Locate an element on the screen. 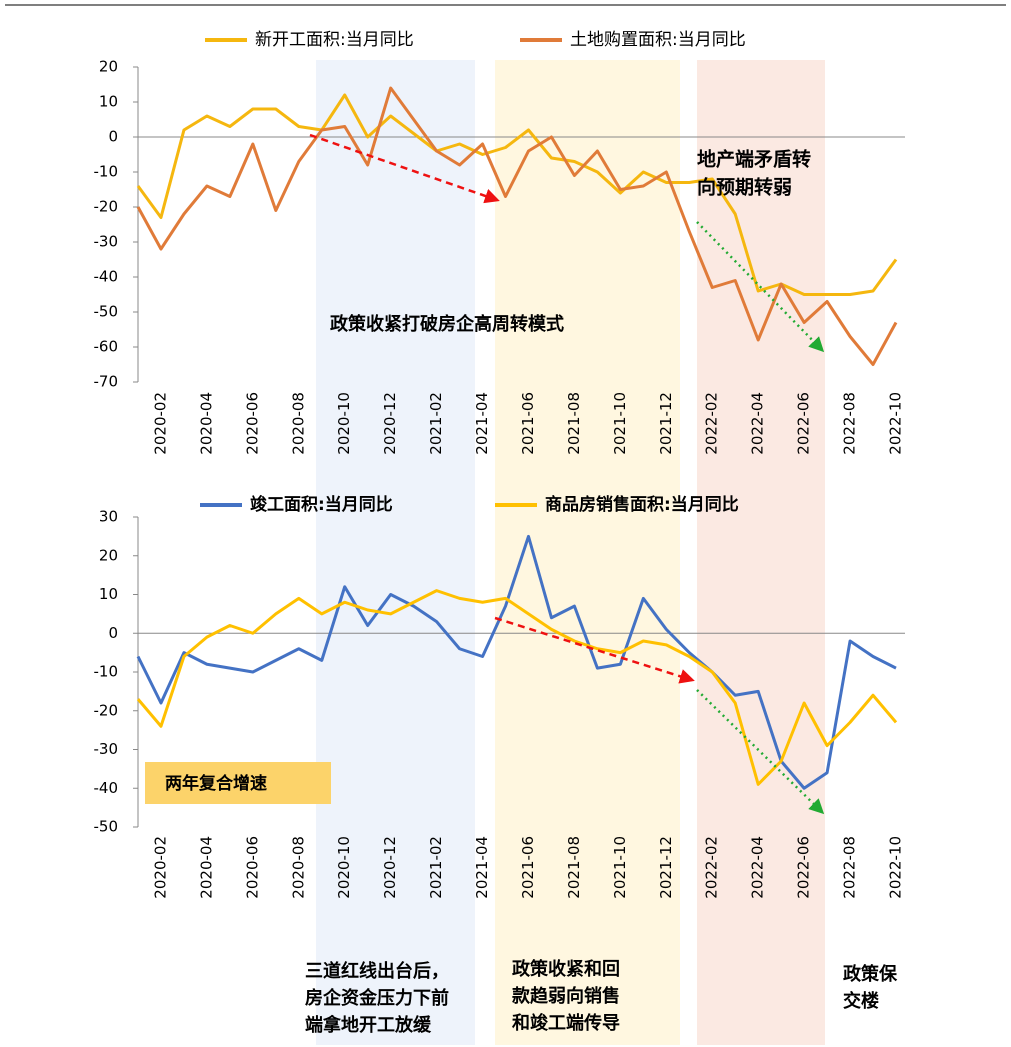 The width and height of the screenshot is (1011, 1047). annotation: 地产端矛盾转 is located at coordinates (754, 159).